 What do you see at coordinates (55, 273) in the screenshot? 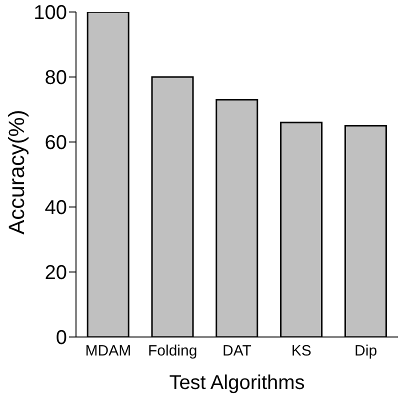
I see `y-tick-label: 20` at bounding box center [55, 273].